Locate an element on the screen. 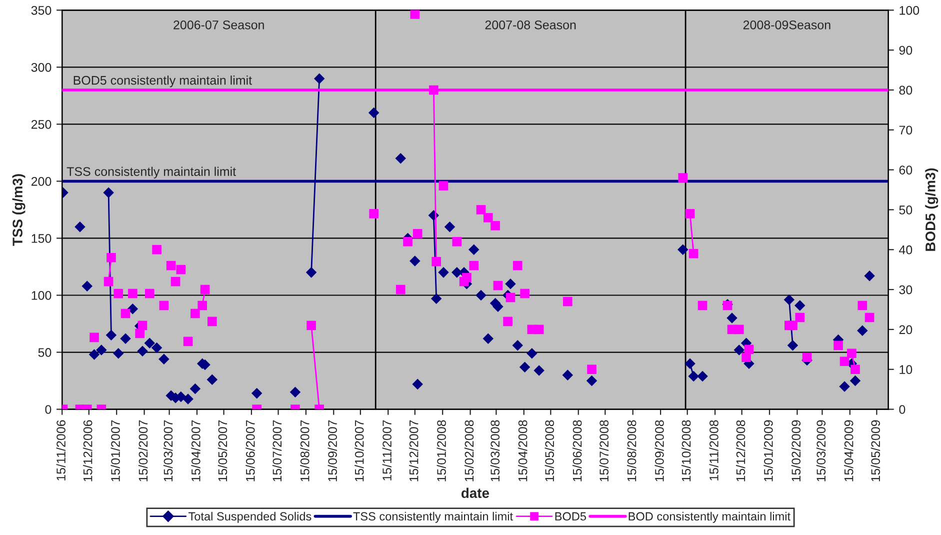 This screenshot has width=941, height=535. x-axis-title: date is located at coordinates (476, 493).